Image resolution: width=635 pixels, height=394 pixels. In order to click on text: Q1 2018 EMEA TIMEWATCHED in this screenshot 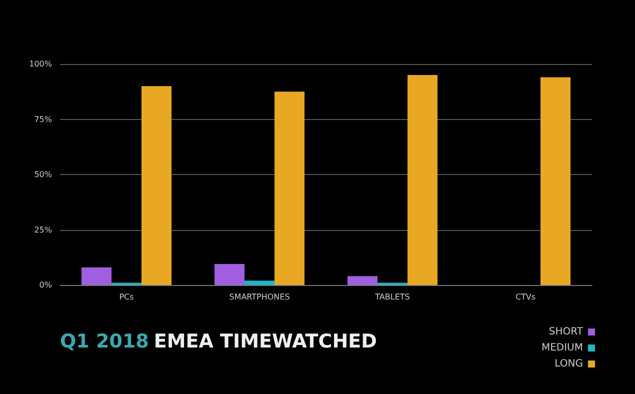, I will do `click(218, 341)`.